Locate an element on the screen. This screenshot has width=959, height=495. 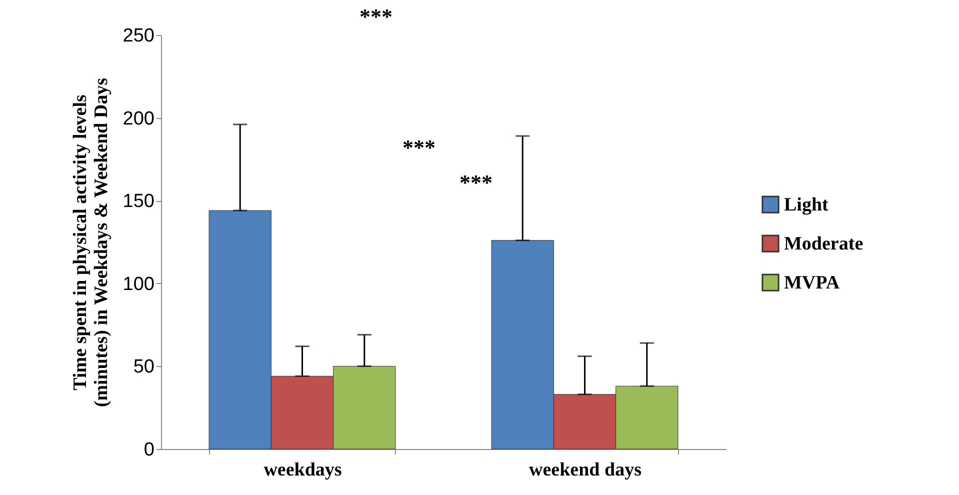
legend-label: Moderate is located at coordinates (824, 244).